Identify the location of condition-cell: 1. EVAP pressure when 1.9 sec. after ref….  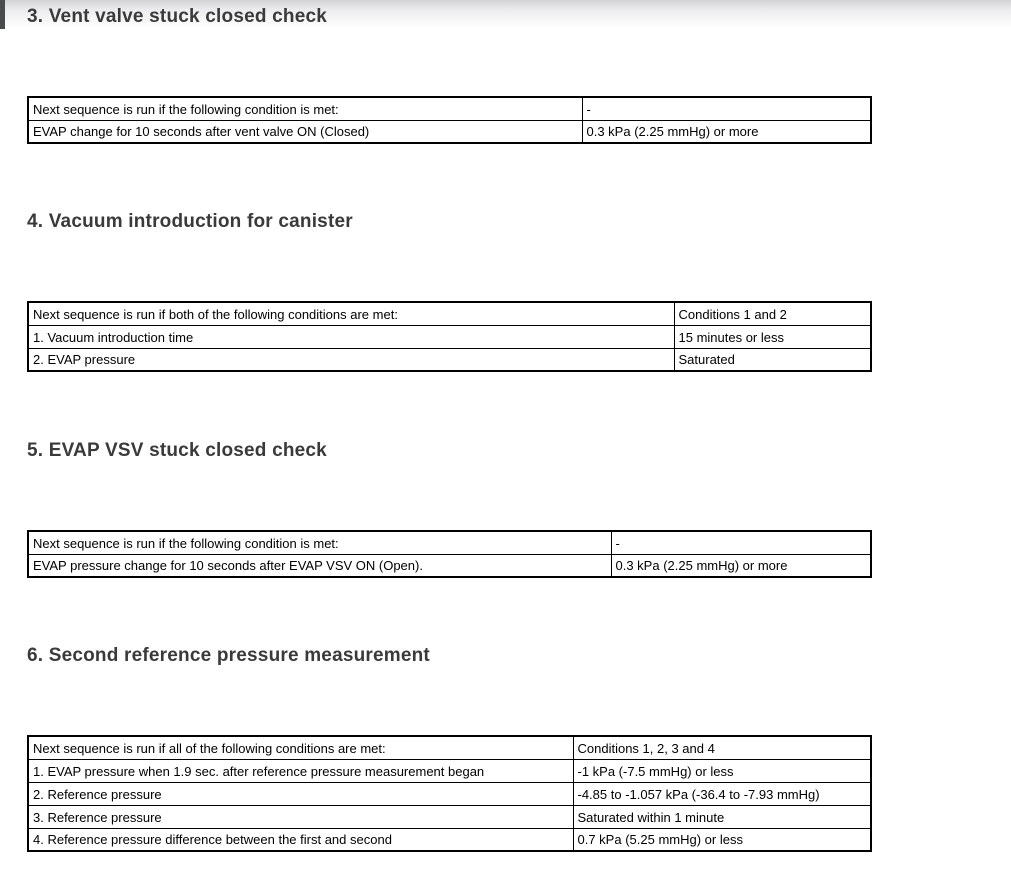
(300, 770).